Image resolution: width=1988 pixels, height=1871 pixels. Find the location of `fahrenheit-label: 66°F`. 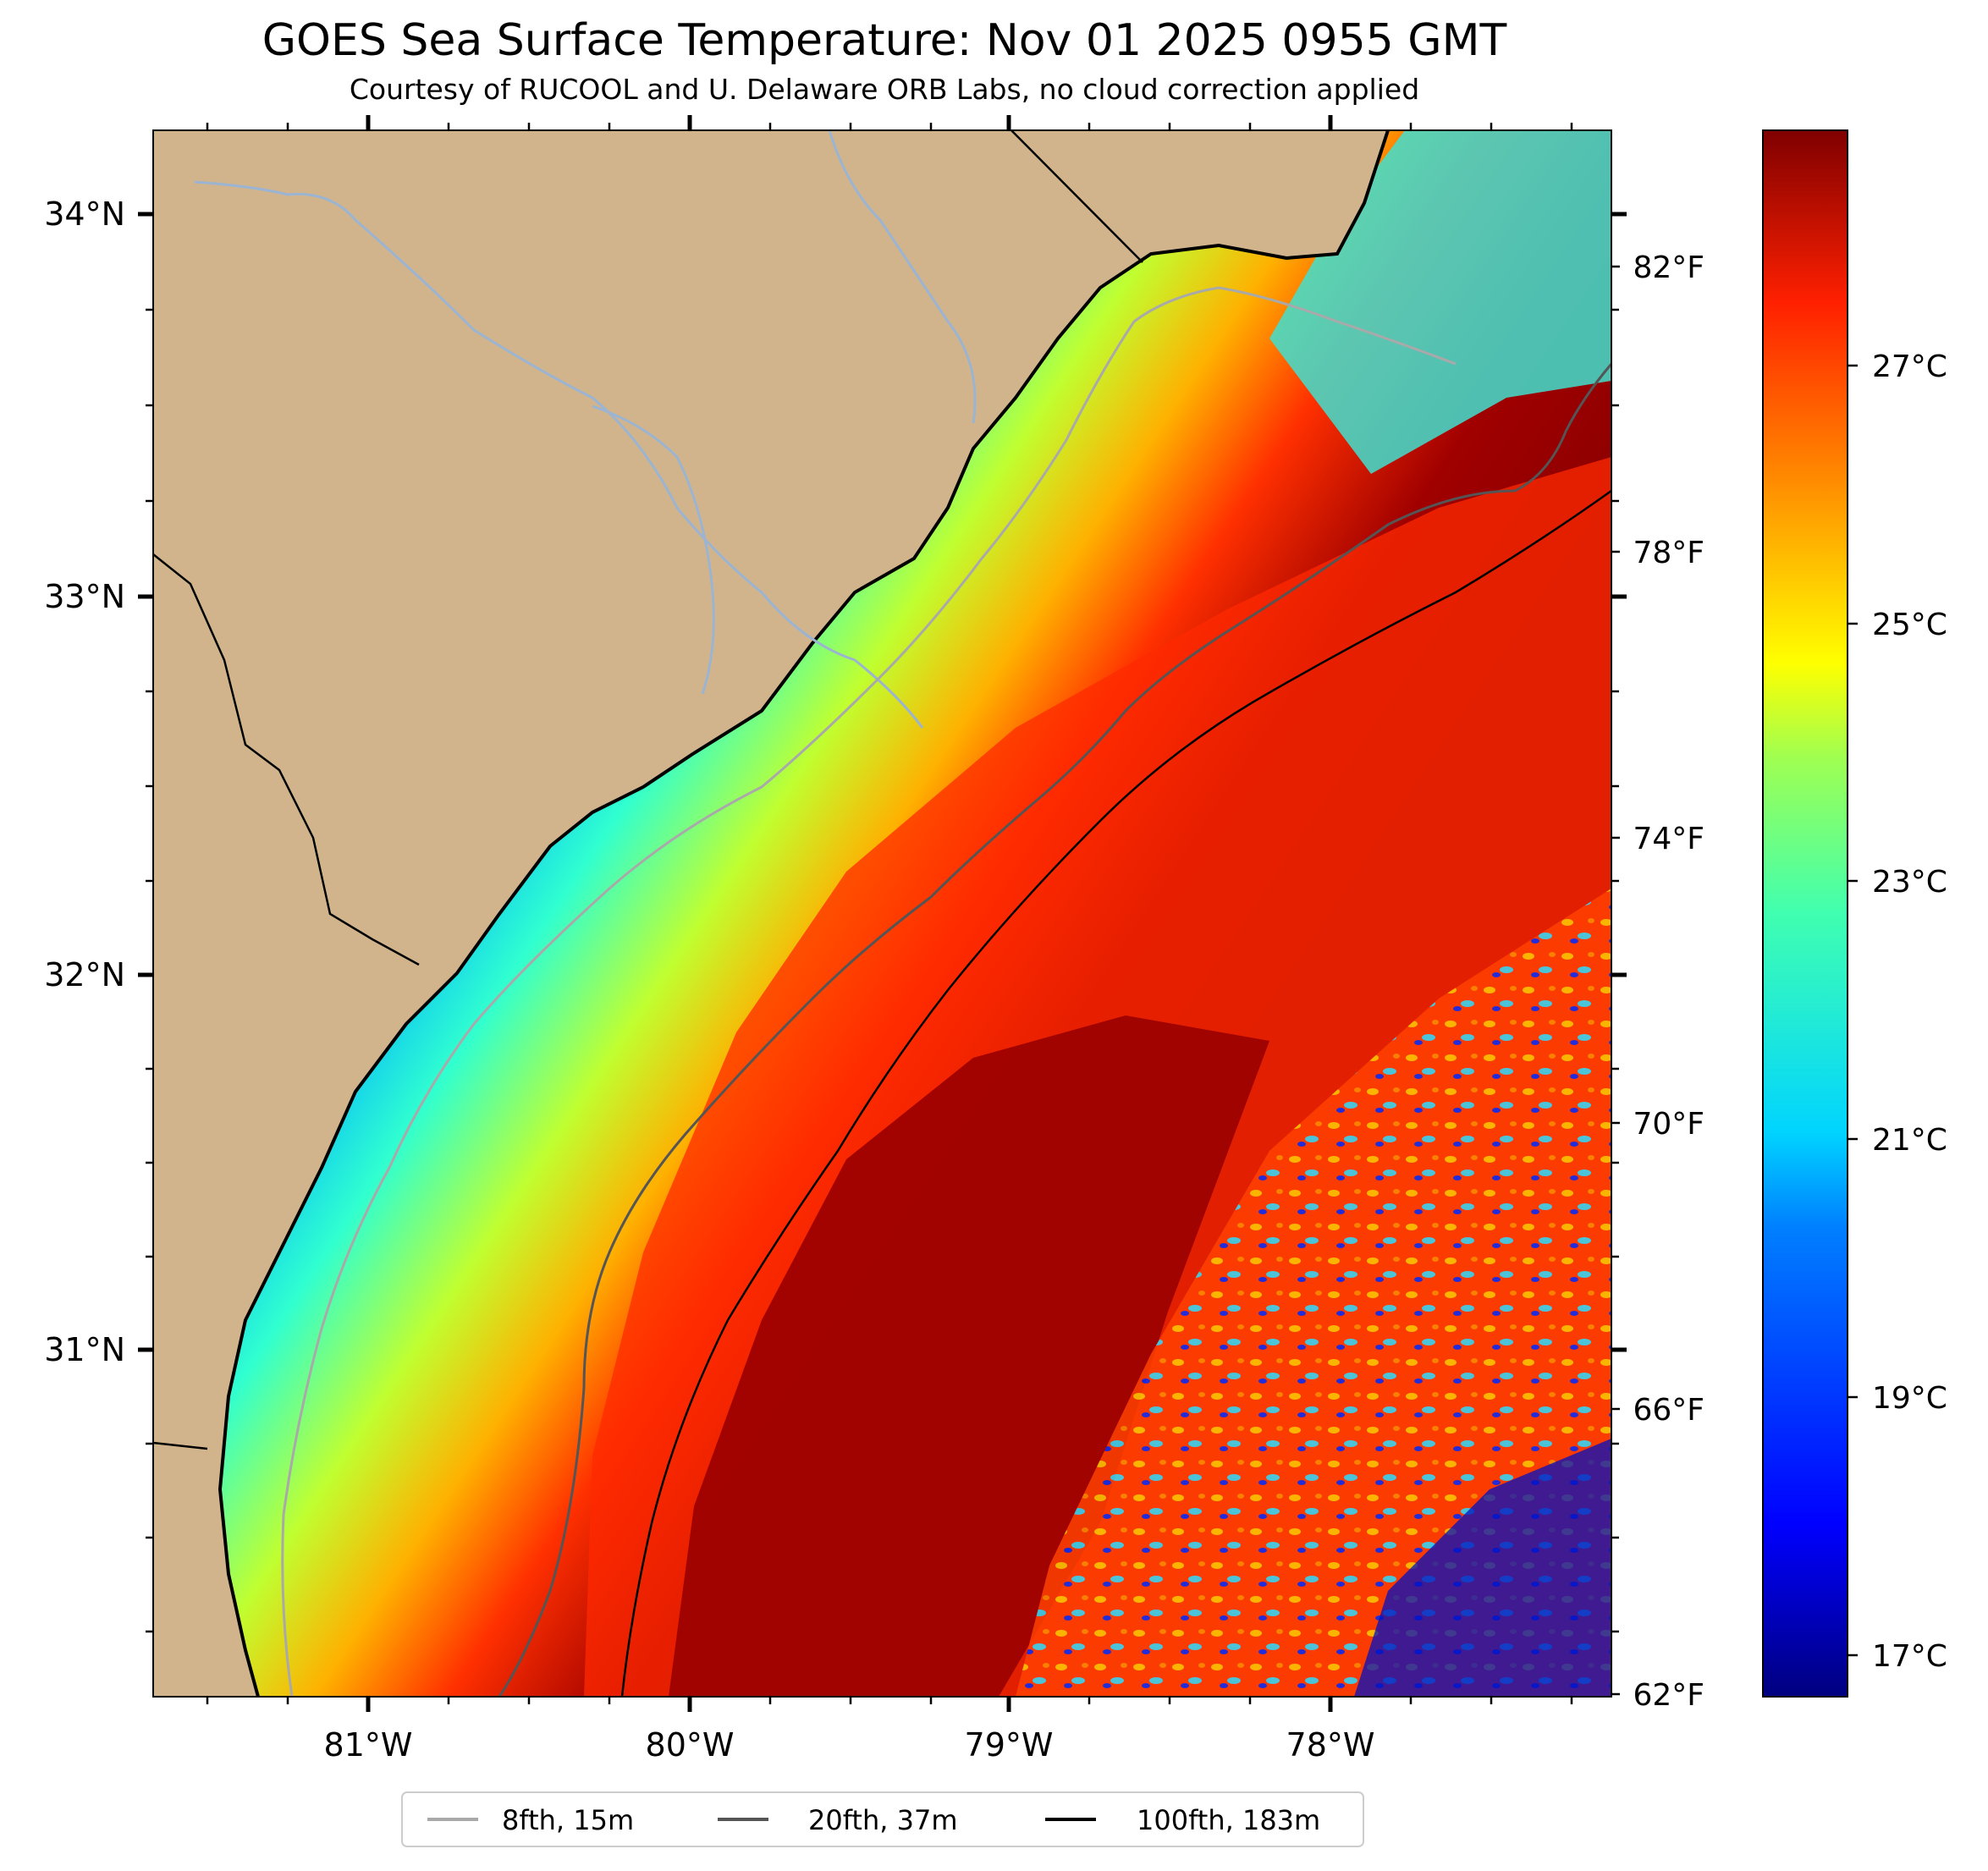

fahrenheit-label: 66°F is located at coordinates (1668, 1411).